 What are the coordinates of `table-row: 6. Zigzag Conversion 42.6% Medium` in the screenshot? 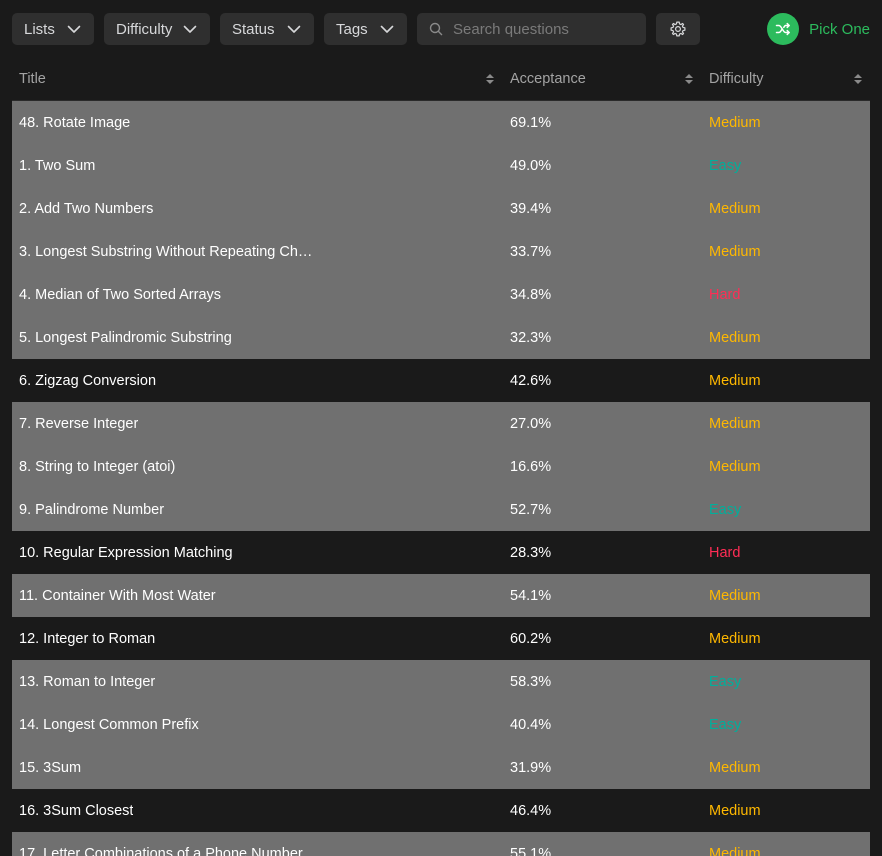 It's located at (441, 380).